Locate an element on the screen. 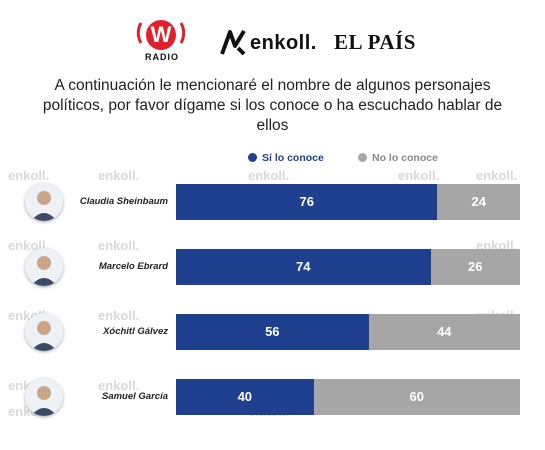 Image resolution: width=545 pixels, height=450 pixels. data-label: 24 is located at coordinates (478, 201).